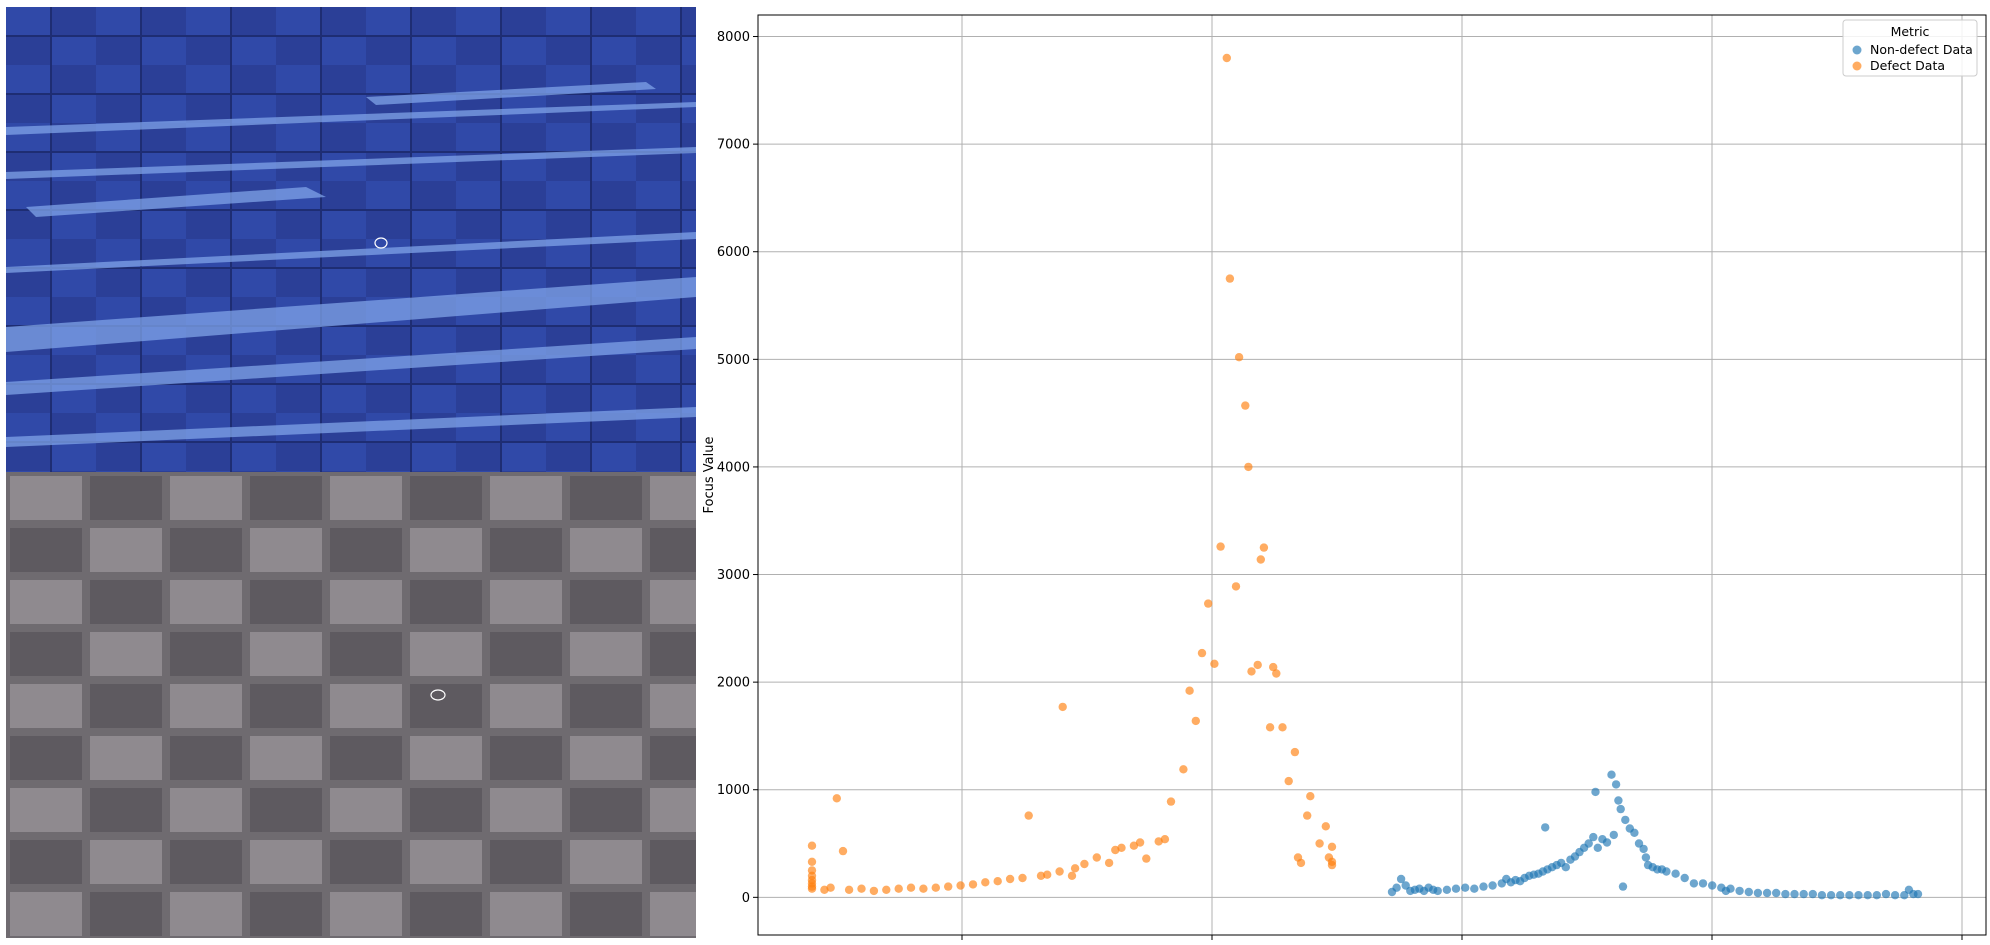 This screenshot has height=945, width=1990. I want to click on y-tick-label: 8000, so click(733, 37).